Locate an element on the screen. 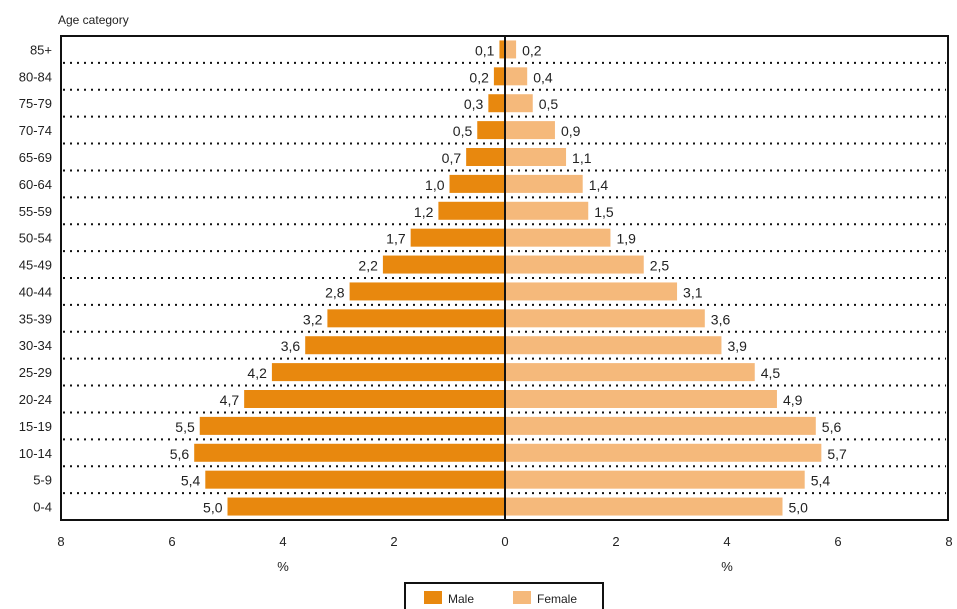 Image resolution: width=957 pixels, height=609 pixels. value-label-female: 0,4 is located at coordinates (543, 77).